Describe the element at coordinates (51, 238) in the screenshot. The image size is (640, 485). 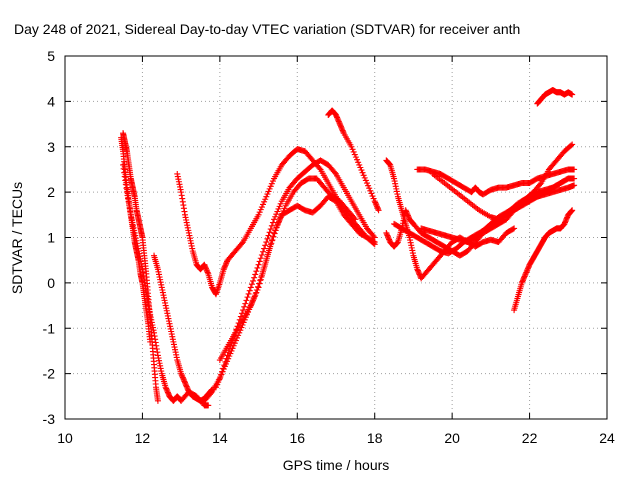
I see `y-tick-label: 1` at that location.